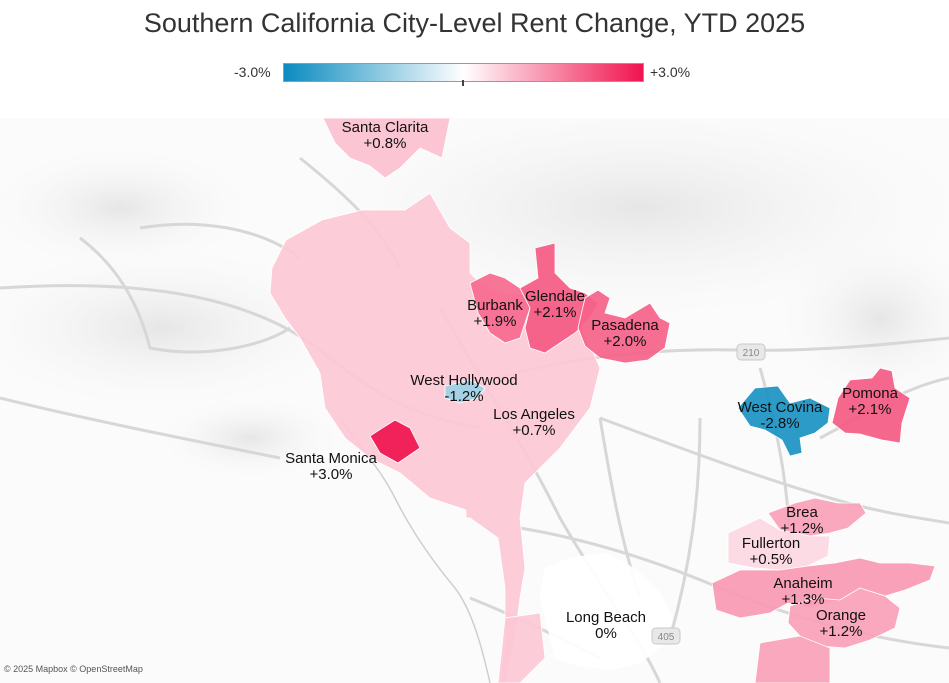 Image resolution: width=949 pixels, height=683 pixels. What do you see at coordinates (771, 559) in the screenshot?
I see `city-change: +0.5%` at bounding box center [771, 559].